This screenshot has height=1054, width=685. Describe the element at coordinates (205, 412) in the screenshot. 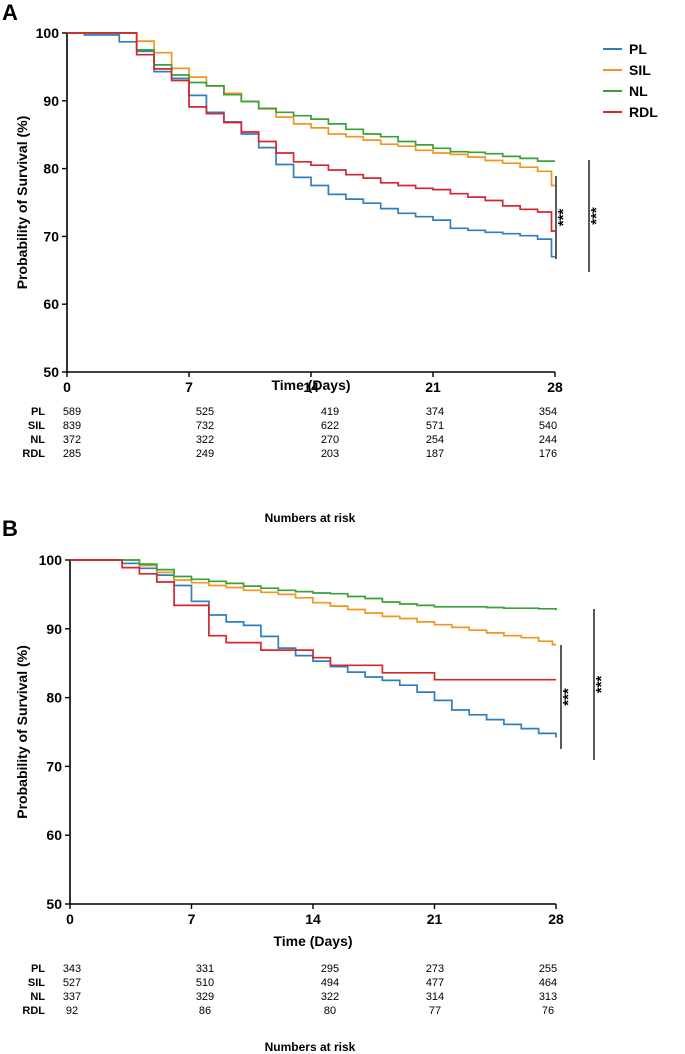

I see `risk-value: 525` at that location.